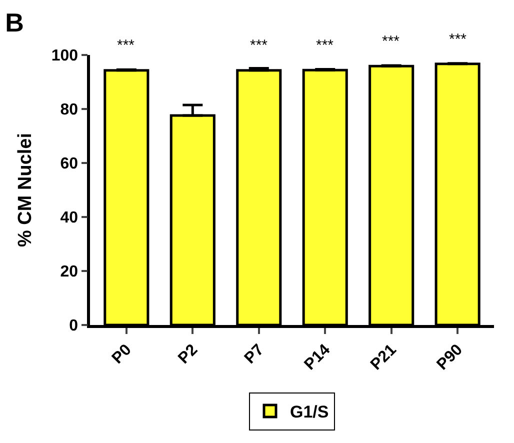 This screenshot has height=443, width=514. I want to click on x-tick-label: P90, so click(450, 357).